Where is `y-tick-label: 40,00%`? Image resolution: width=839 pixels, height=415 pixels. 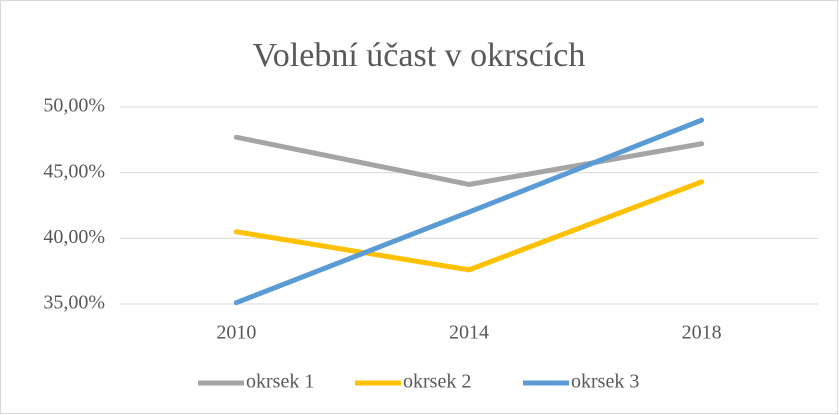
y-tick-label: 40,00% is located at coordinates (74, 237).